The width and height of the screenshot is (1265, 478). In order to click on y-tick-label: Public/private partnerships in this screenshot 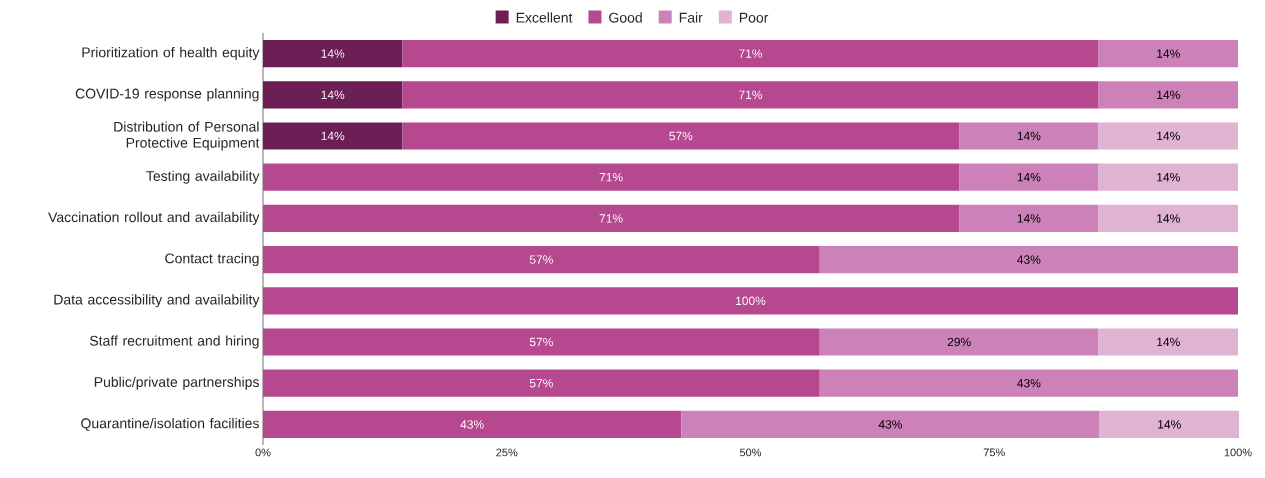, I will do `click(176, 383)`.